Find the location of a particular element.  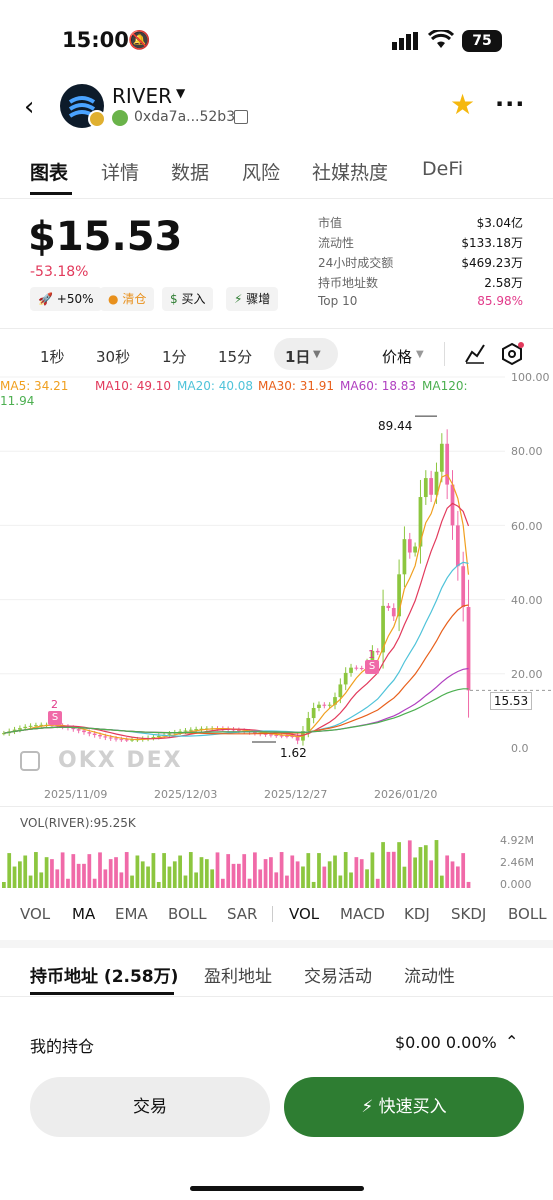

ma10-label: MA10: 49.10 is located at coordinates (133, 386).